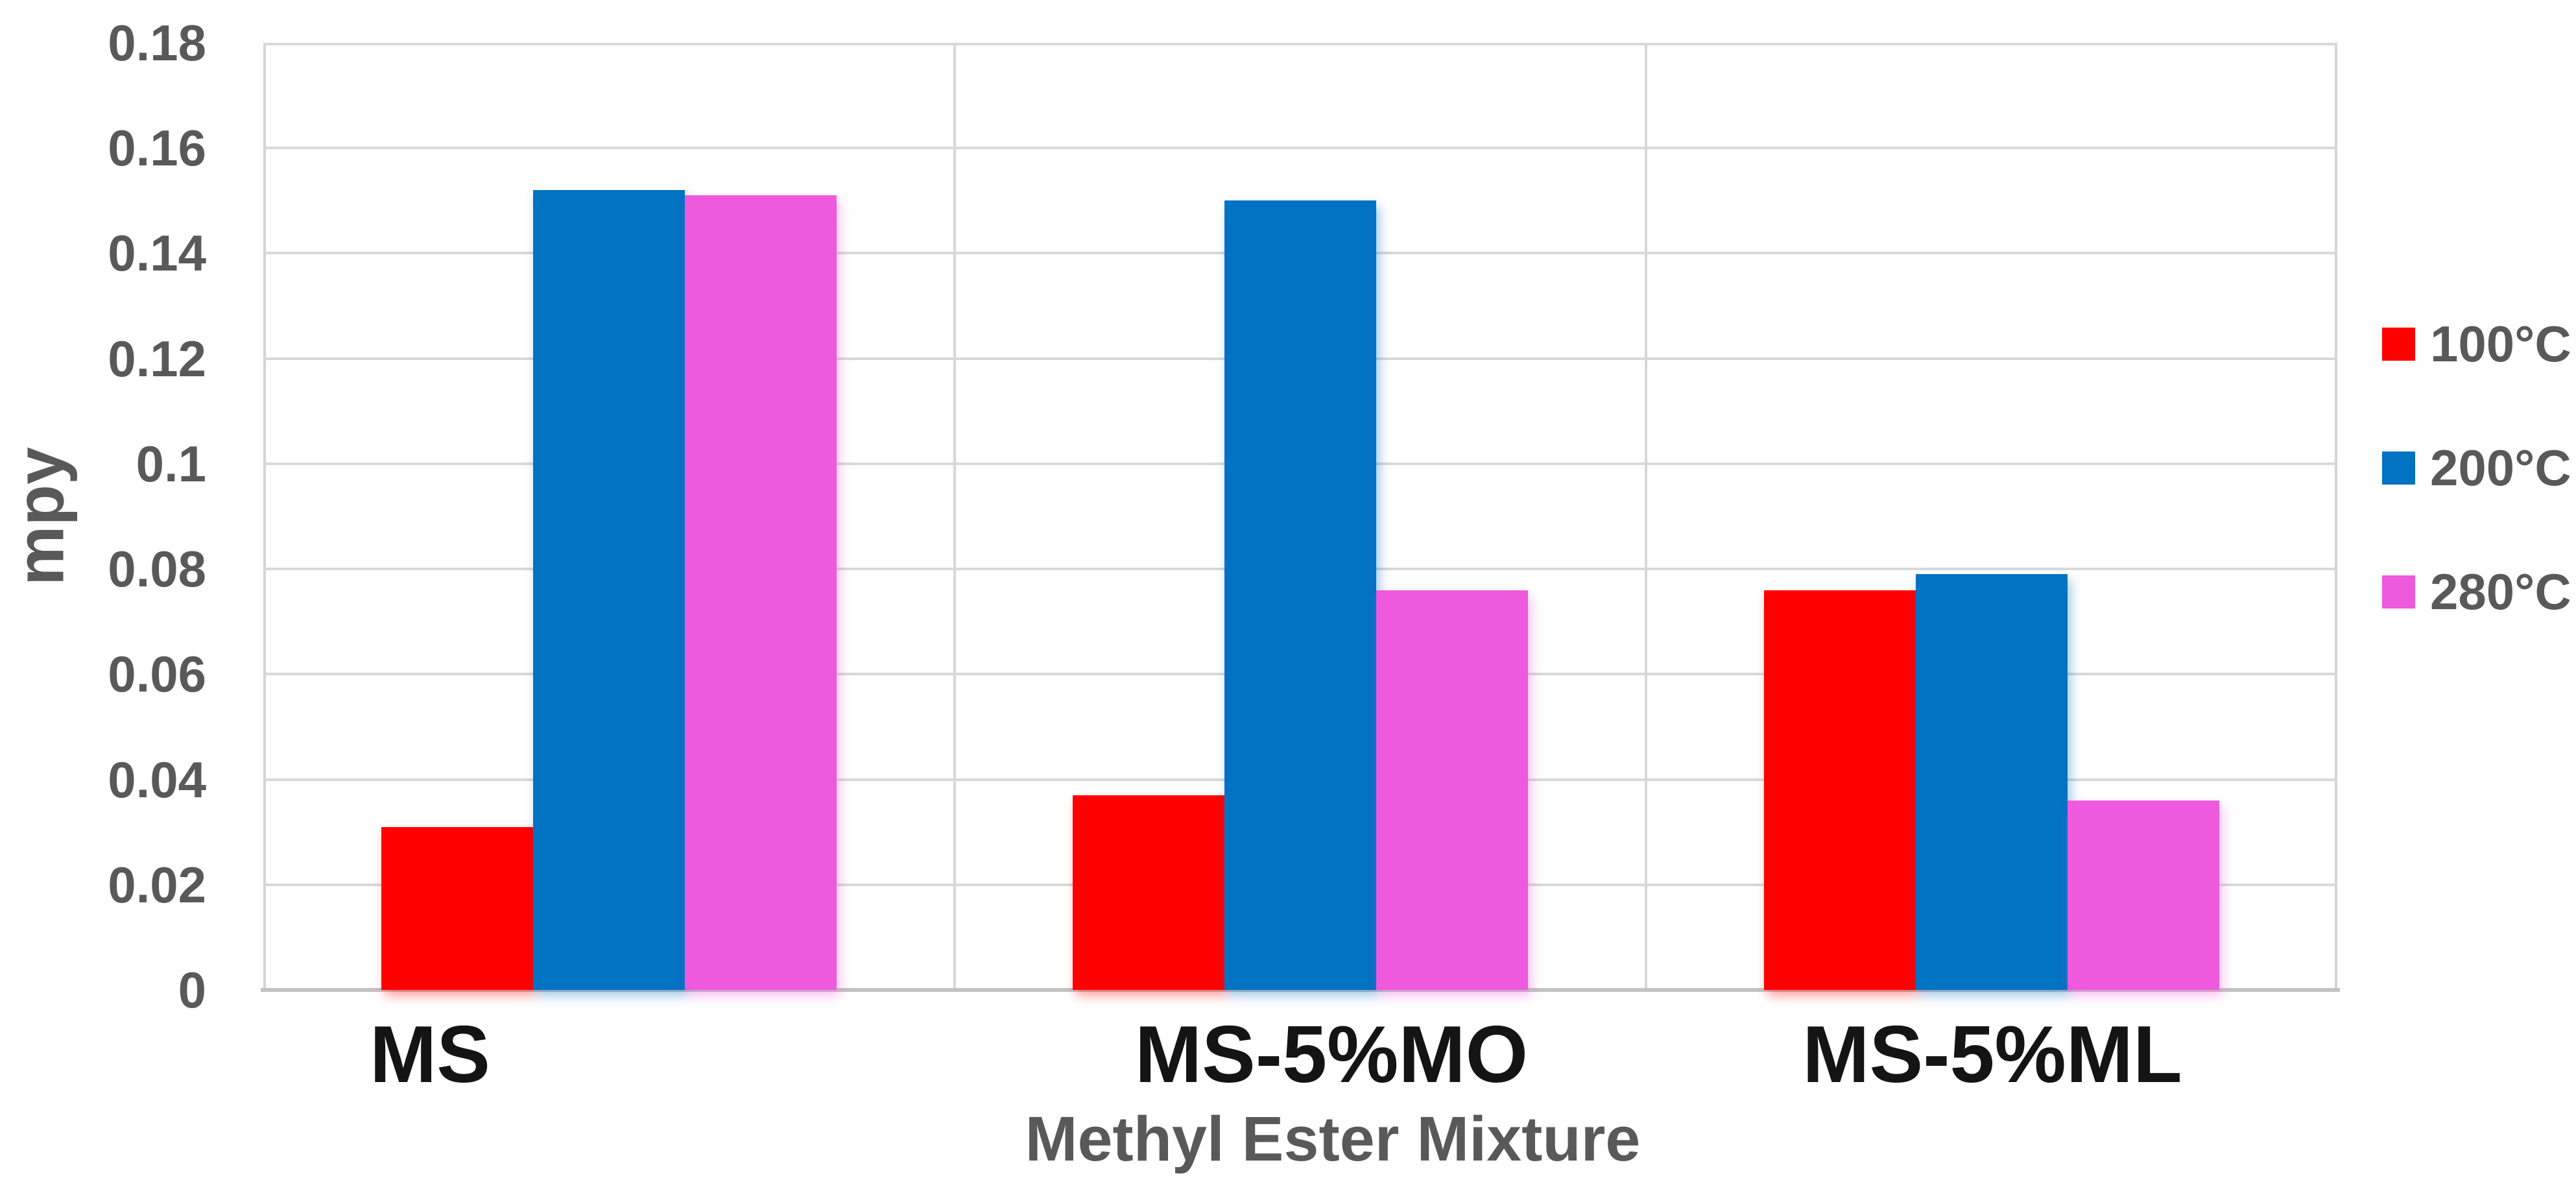  I want to click on x-category-label-ms5ml: MS-5%ML, so click(1992, 1055).